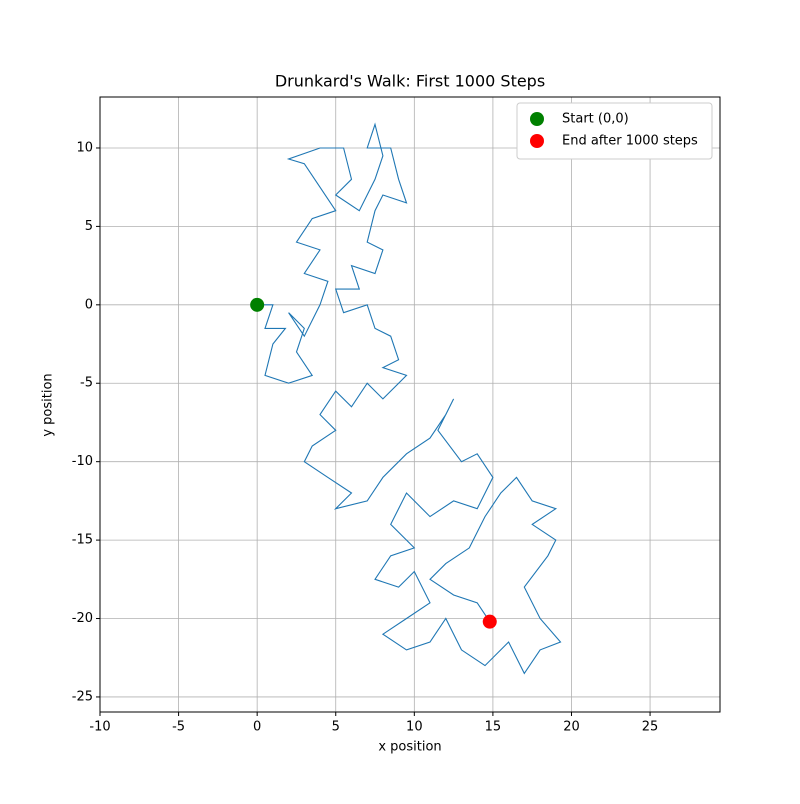  I want to click on y-tick-label: -10, so click(82, 461).